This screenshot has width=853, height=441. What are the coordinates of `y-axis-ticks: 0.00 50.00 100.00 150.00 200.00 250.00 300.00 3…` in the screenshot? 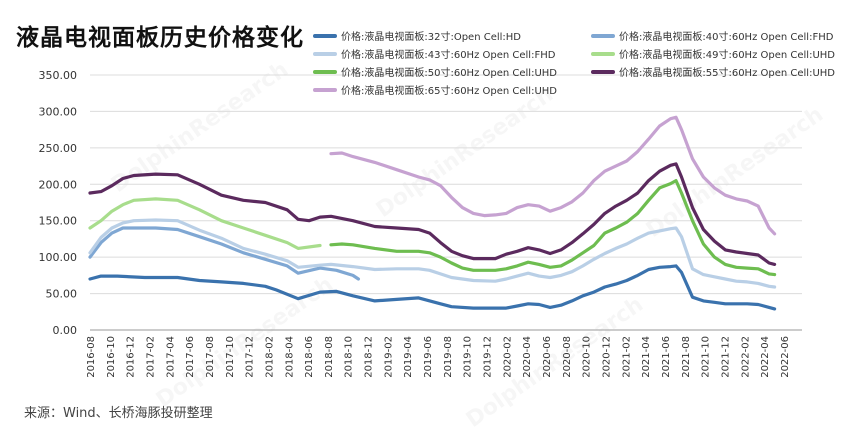 It's located at (58, 203).